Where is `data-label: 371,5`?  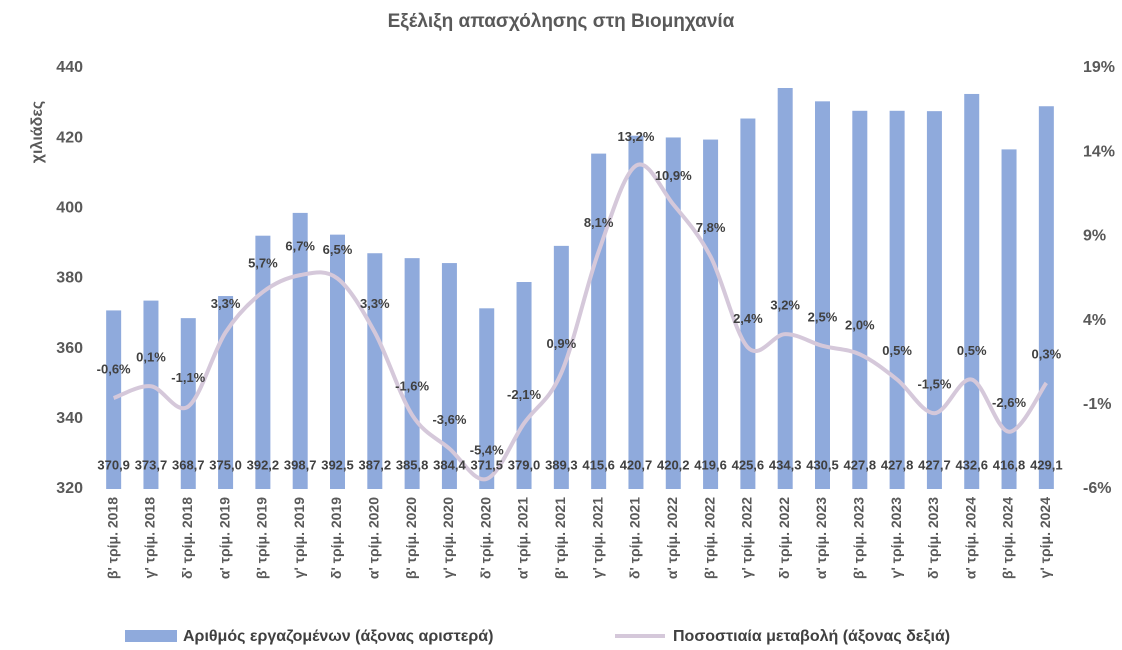
data-label: 371,5 is located at coordinates (486, 464).